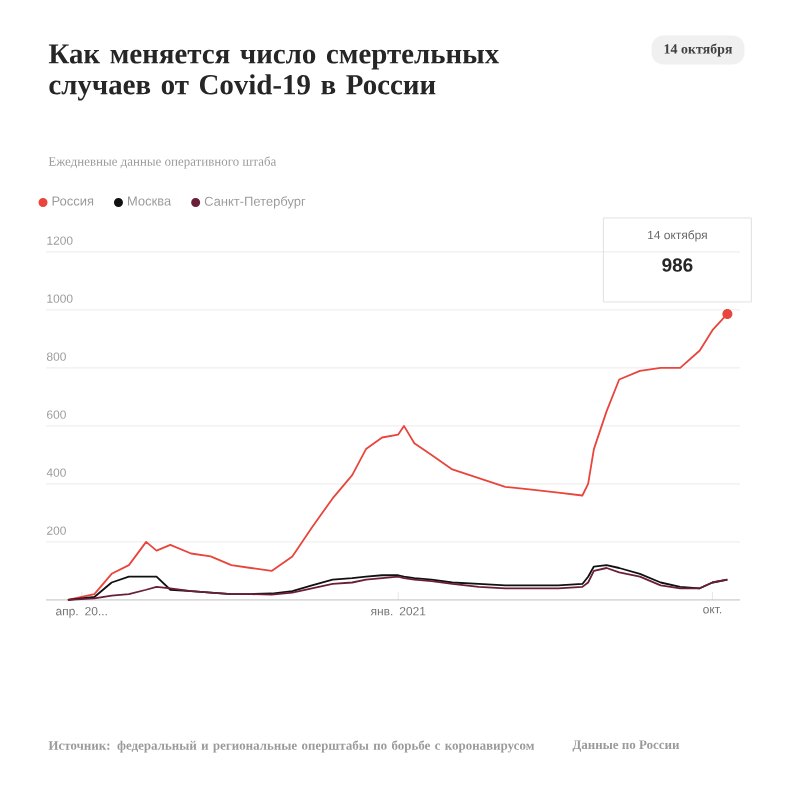  What do you see at coordinates (273, 72) in the screenshot?
I see `chart-title: Как меняется число смертельных случаев от Covid-19 в России` at bounding box center [273, 72].